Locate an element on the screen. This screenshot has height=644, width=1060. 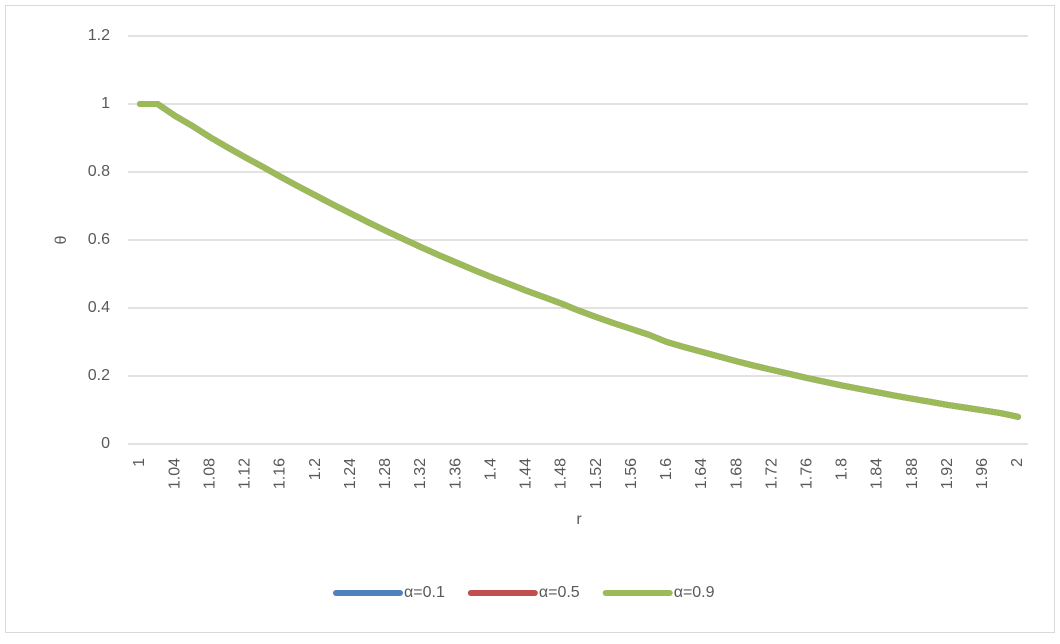
legend-label: α=0.1 is located at coordinates (424, 592).